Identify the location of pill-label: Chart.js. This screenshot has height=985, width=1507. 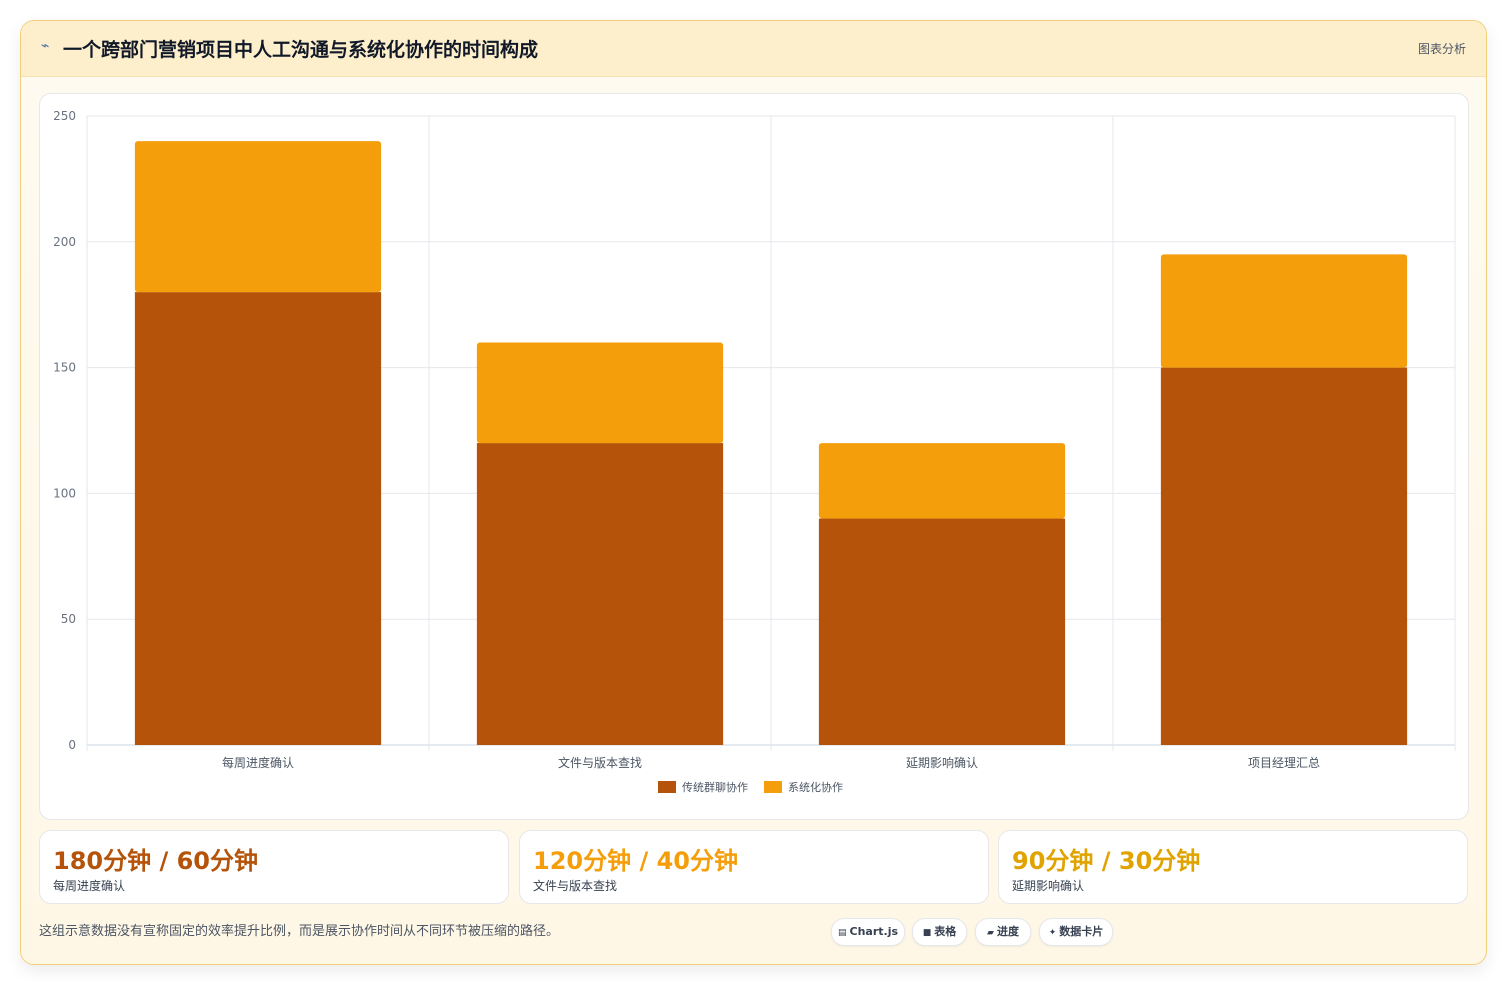
(874, 931).